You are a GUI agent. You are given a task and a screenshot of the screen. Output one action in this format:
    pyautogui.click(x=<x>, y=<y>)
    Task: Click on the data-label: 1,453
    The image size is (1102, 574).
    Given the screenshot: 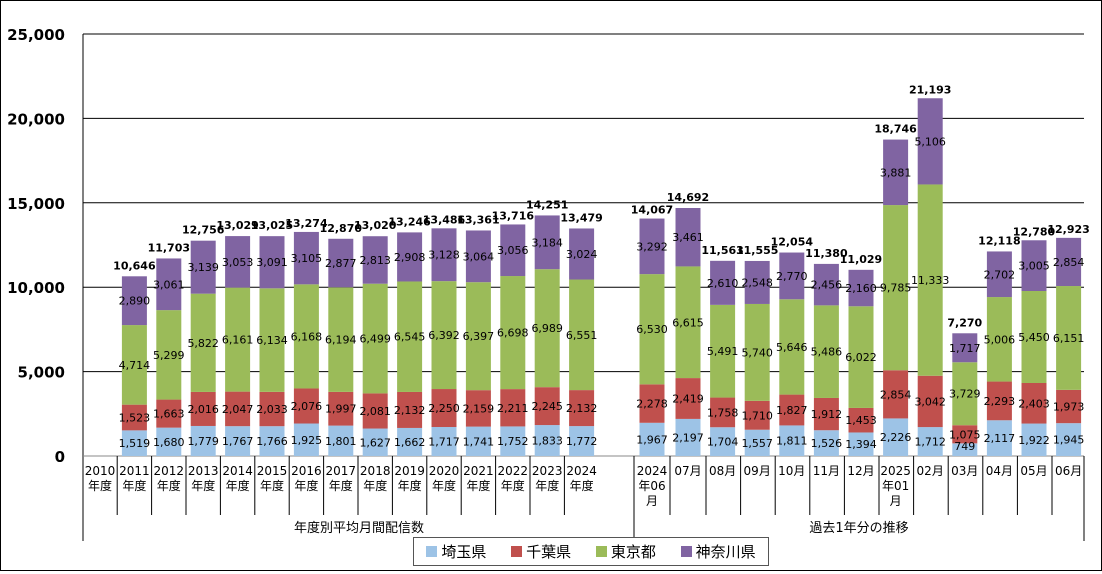 What is the action you would take?
    pyautogui.click(x=861, y=420)
    